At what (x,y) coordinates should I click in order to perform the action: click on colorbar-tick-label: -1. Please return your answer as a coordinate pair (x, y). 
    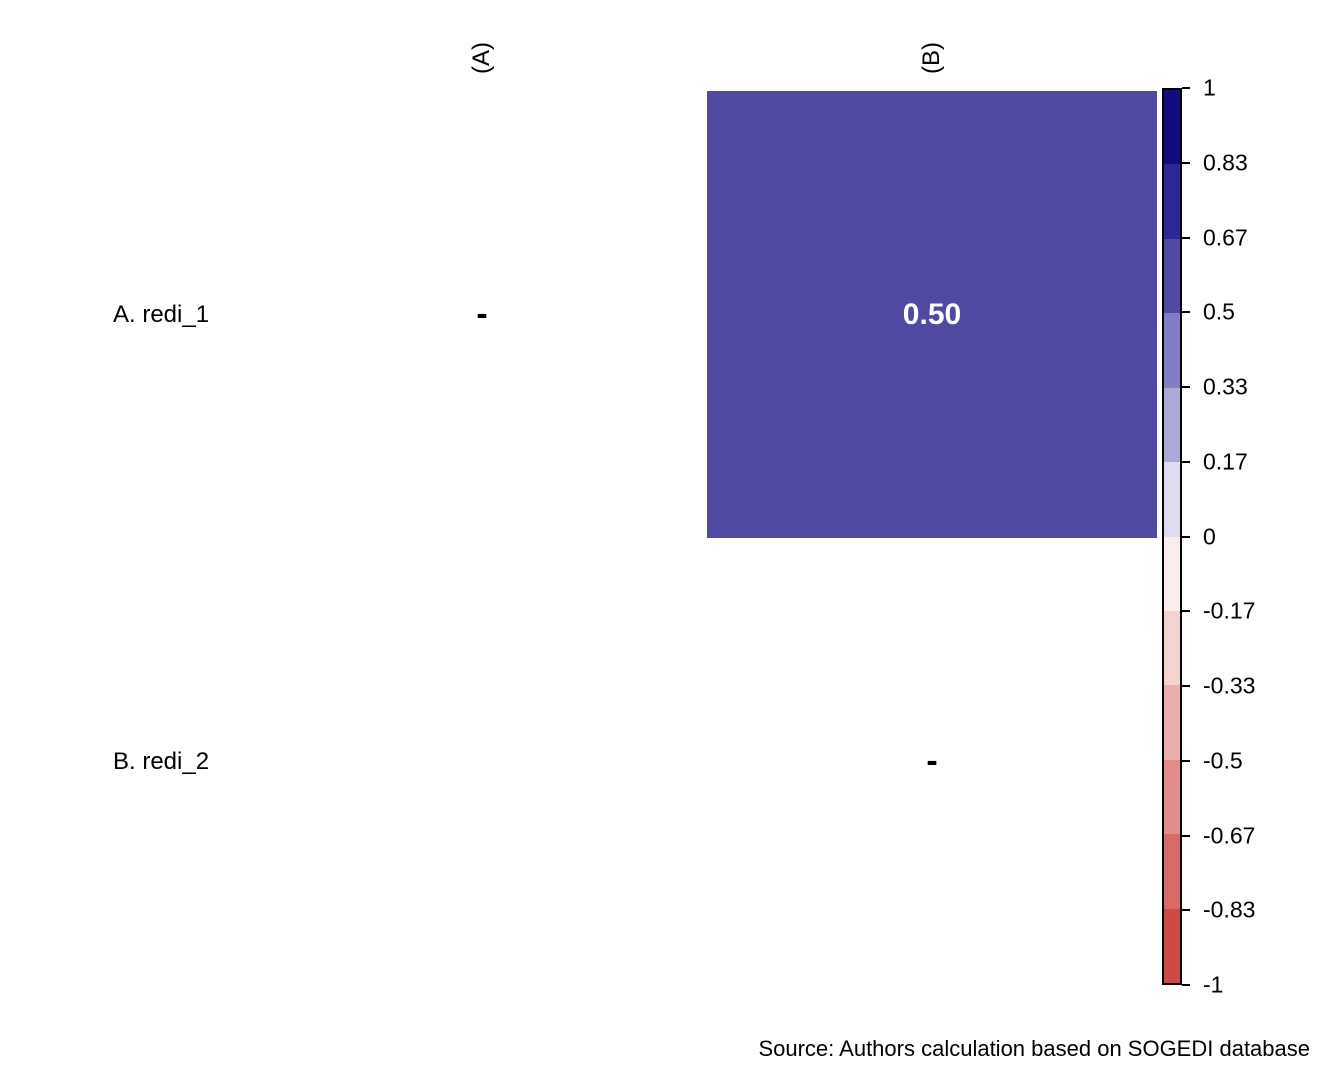
    Looking at the image, I should click on (1213, 984).